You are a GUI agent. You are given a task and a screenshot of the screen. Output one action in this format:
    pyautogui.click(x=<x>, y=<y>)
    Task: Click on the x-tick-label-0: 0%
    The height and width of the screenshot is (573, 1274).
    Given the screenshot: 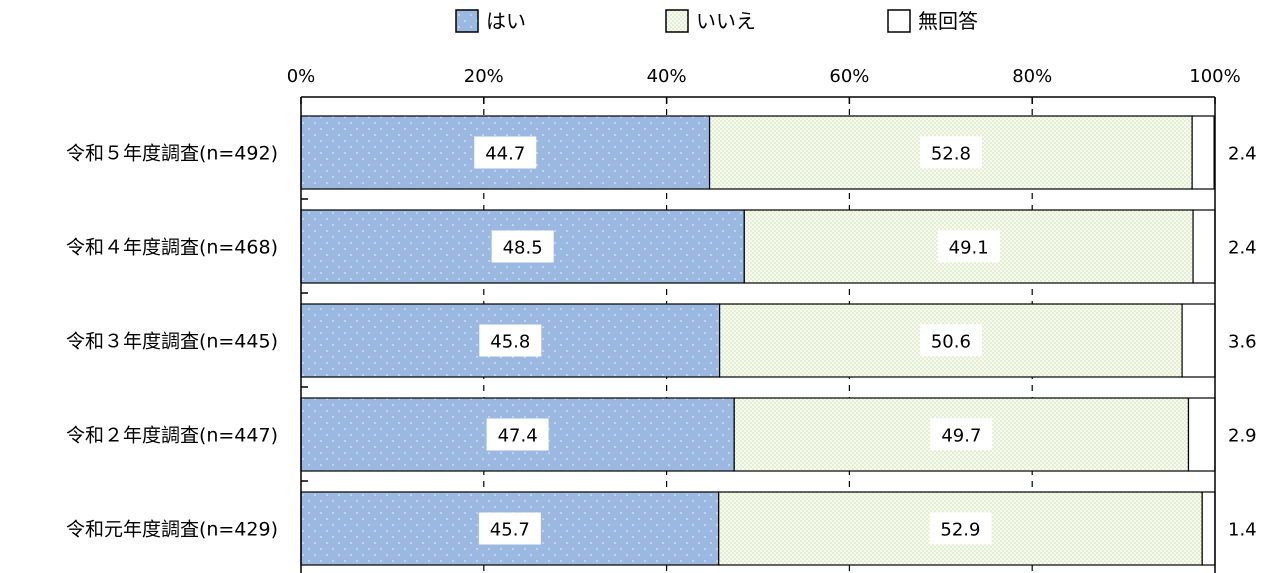 What is the action you would take?
    pyautogui.click(x=301, y=76)
    